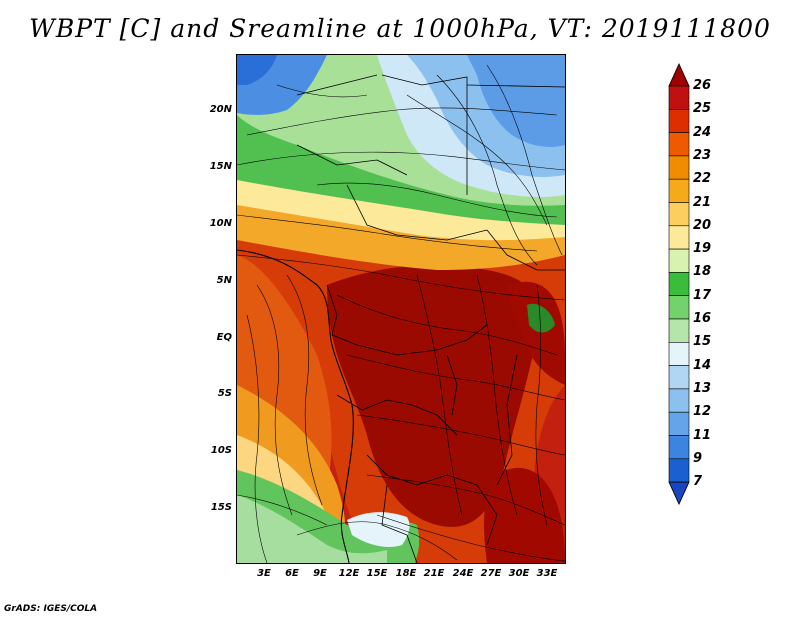  I want to click on colorbar-label: 7, so click(698, 482).